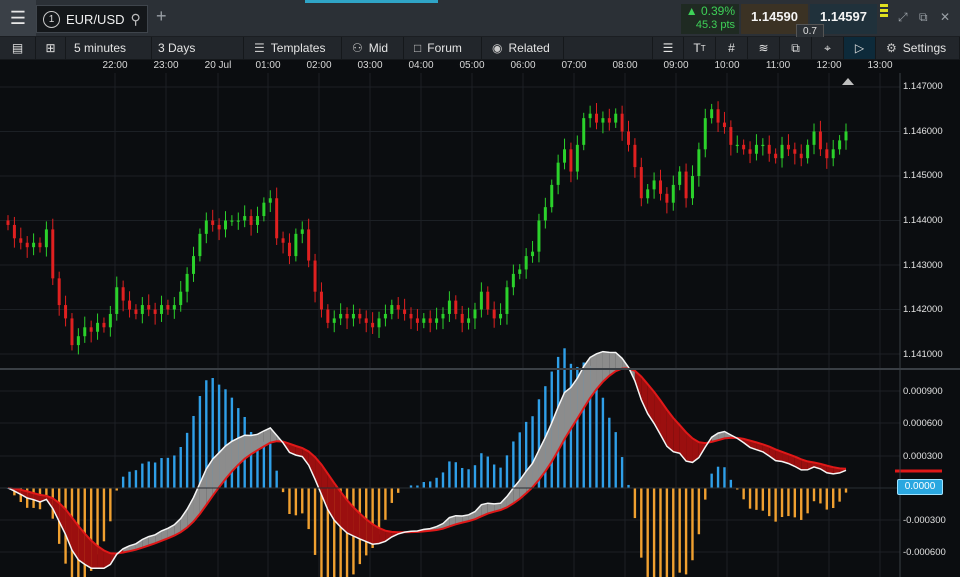 The image size is (960, 577). I want to click on related-button: ◉ Related, so click(523, 48).